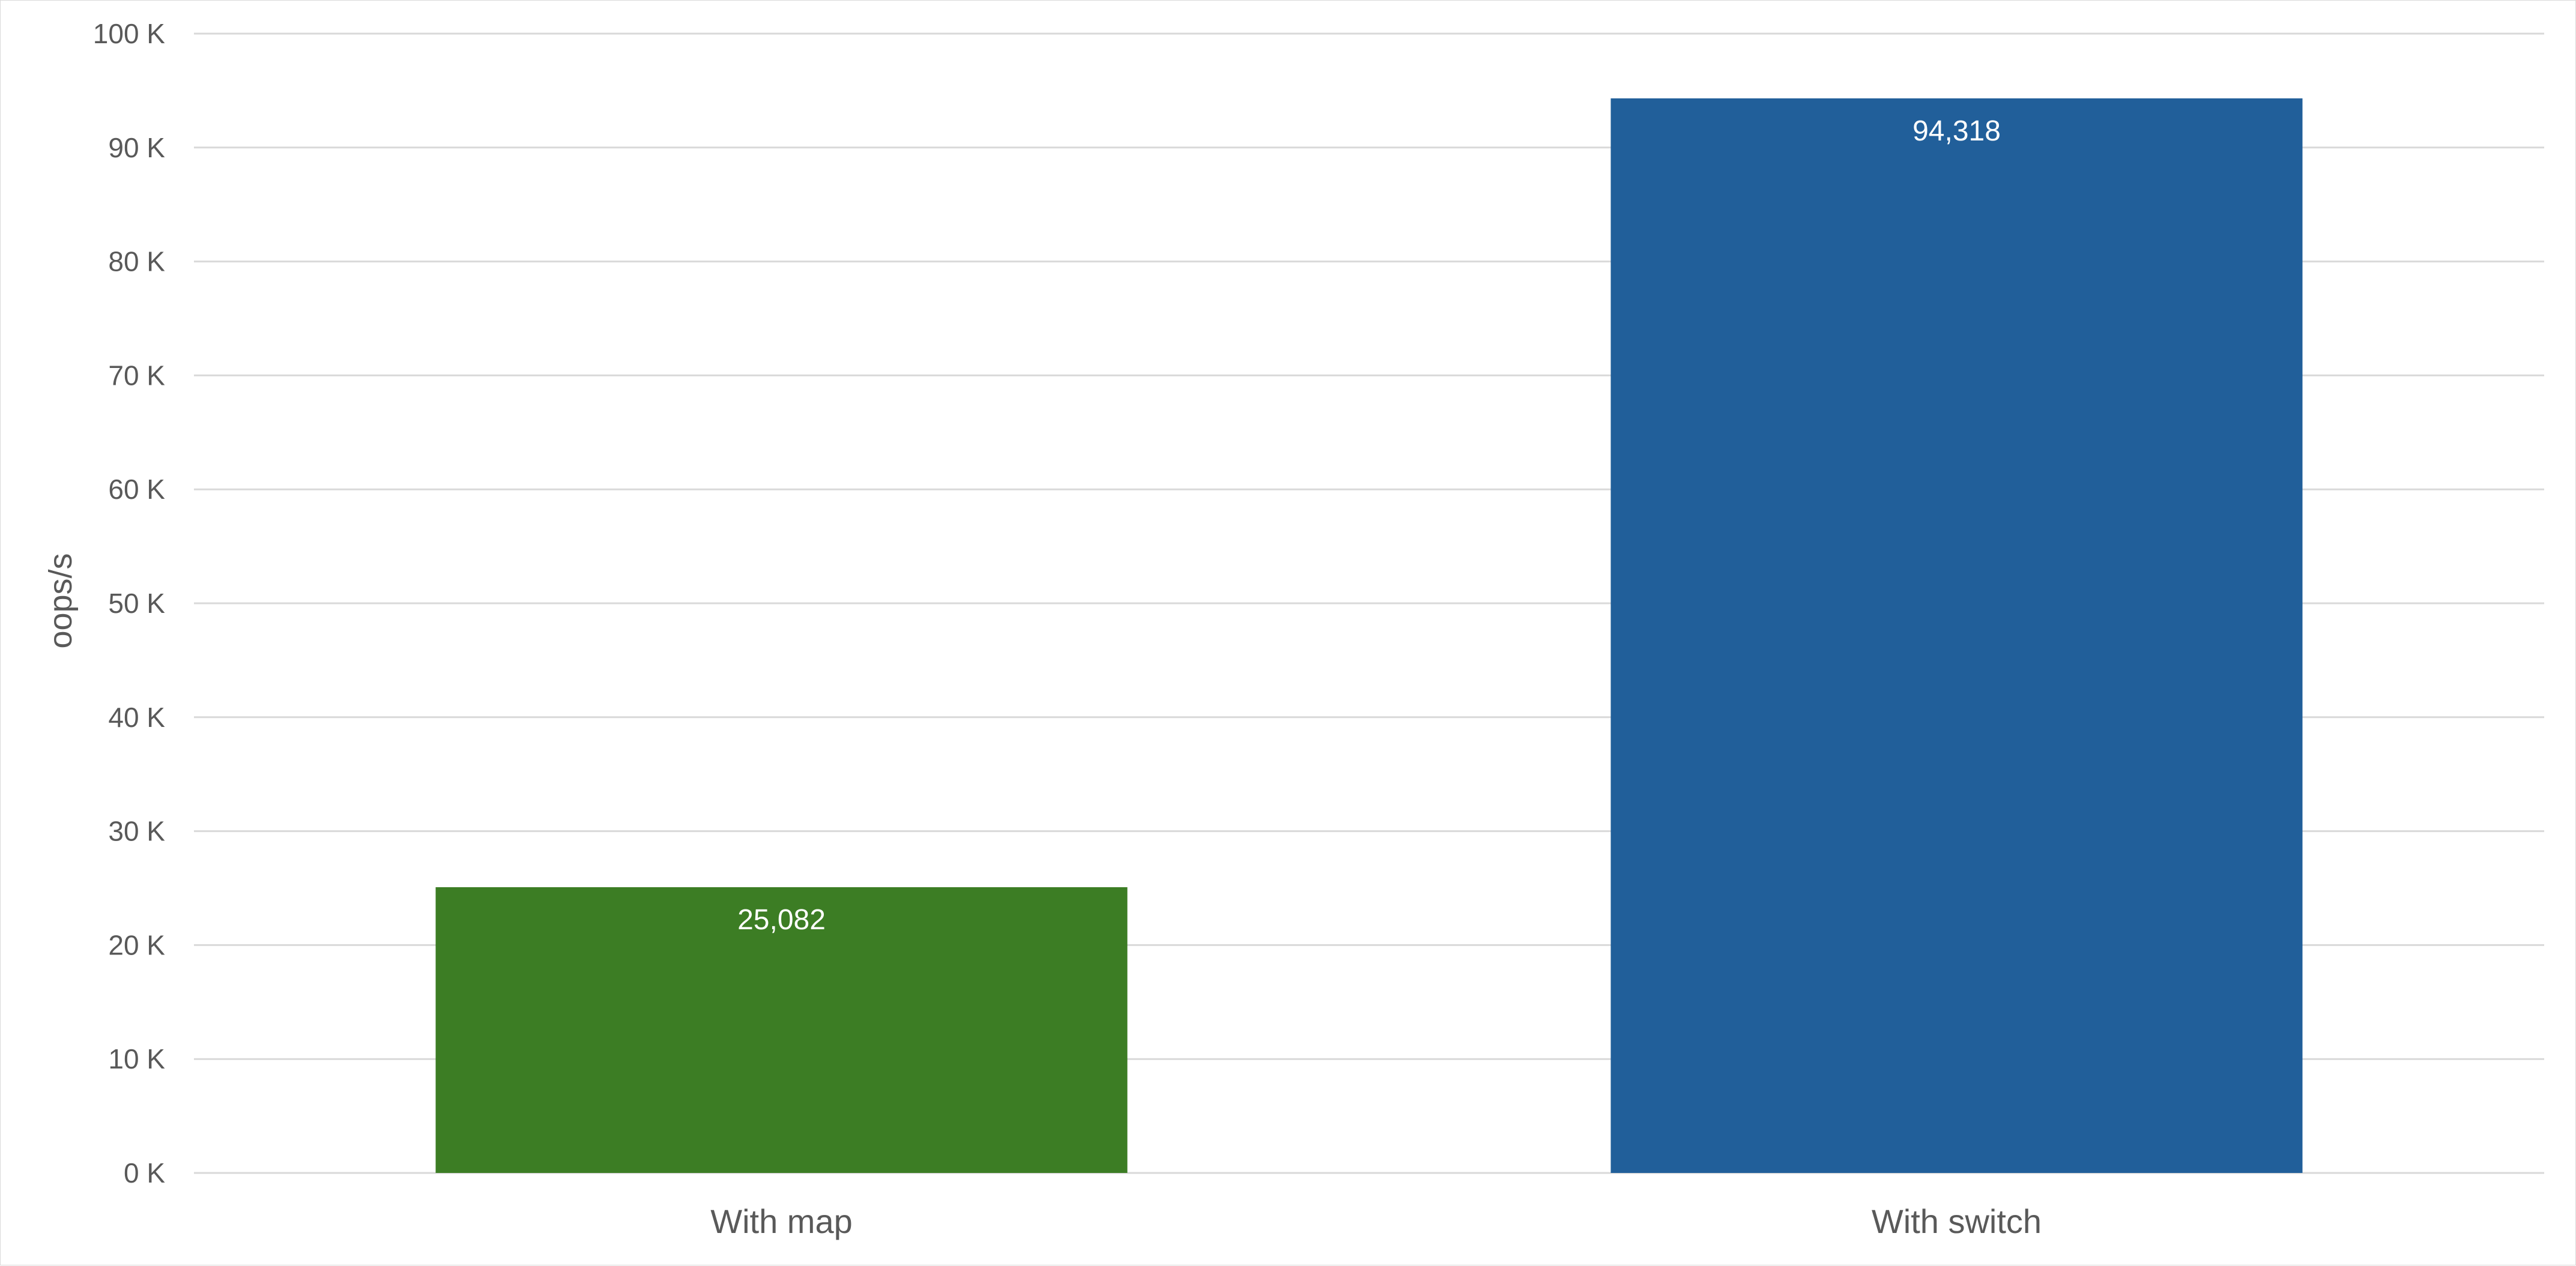 The width and height of the screenshot is (2576, 1266). I want to click on y-tick-label: 80 K, so click(136, 261).